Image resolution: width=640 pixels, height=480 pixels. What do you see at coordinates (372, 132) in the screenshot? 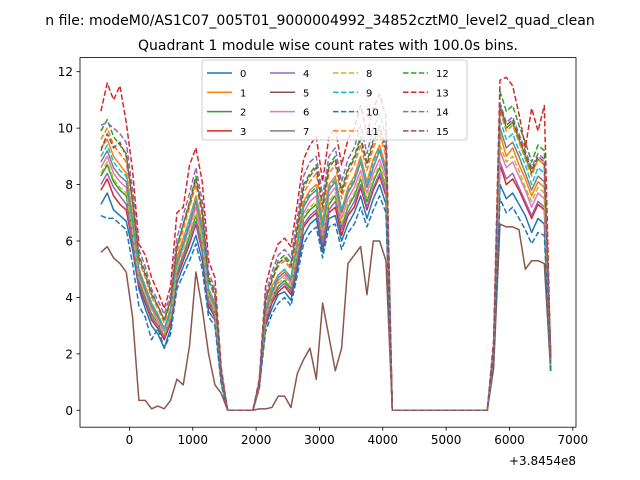
I see `legend-label: 11` at bounding box center [372, 132].